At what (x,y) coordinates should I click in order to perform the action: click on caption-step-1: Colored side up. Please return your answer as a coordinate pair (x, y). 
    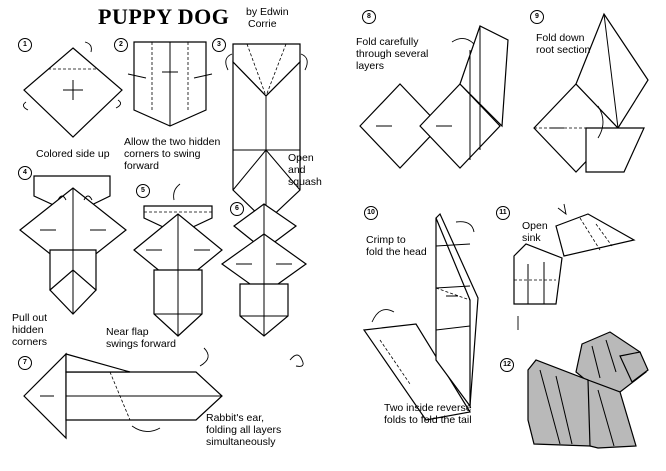
    Looking at the image, I should click on (73, 154).